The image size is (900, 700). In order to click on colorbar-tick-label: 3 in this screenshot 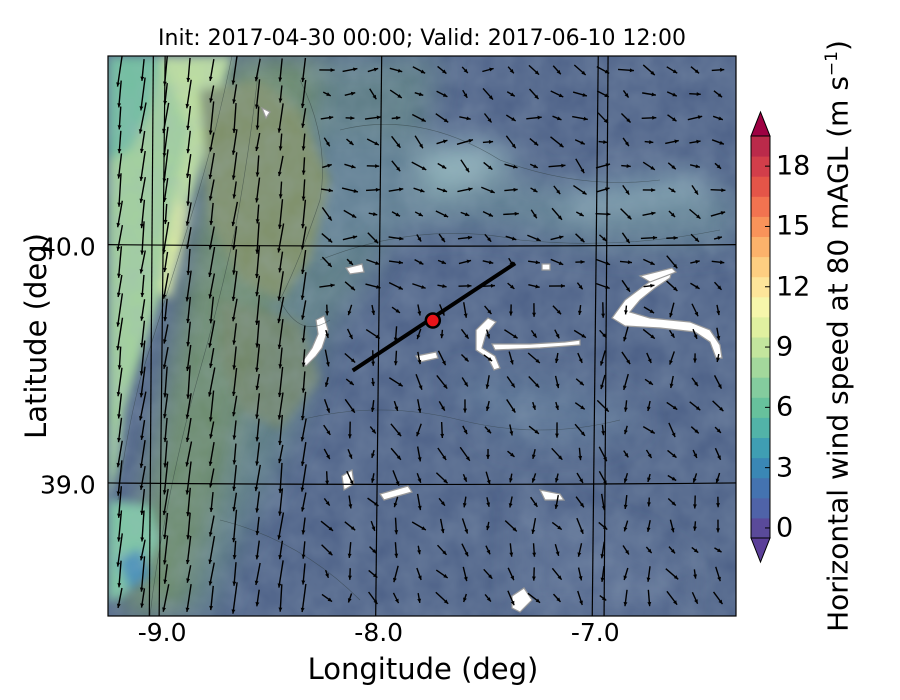, I will do `click(785, 468)`.